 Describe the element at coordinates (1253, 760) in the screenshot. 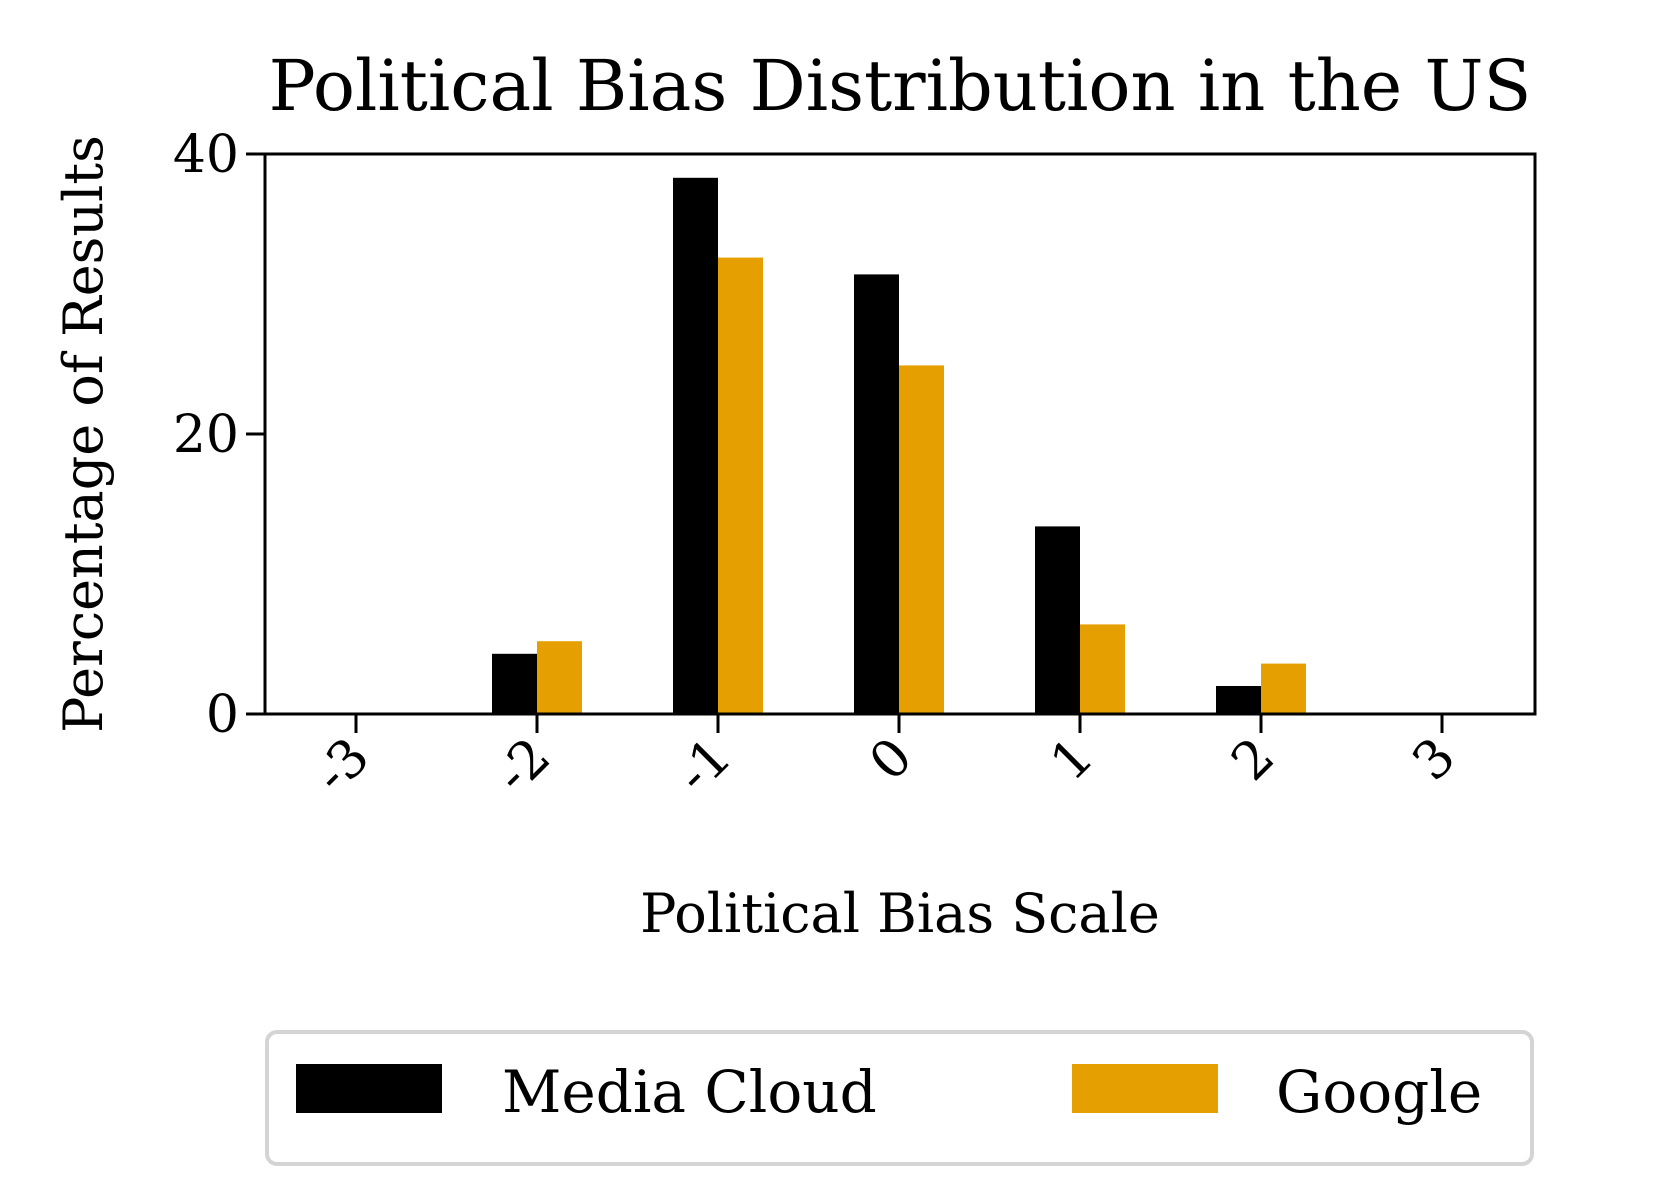

I see `x-tick-label: 2` at that location.